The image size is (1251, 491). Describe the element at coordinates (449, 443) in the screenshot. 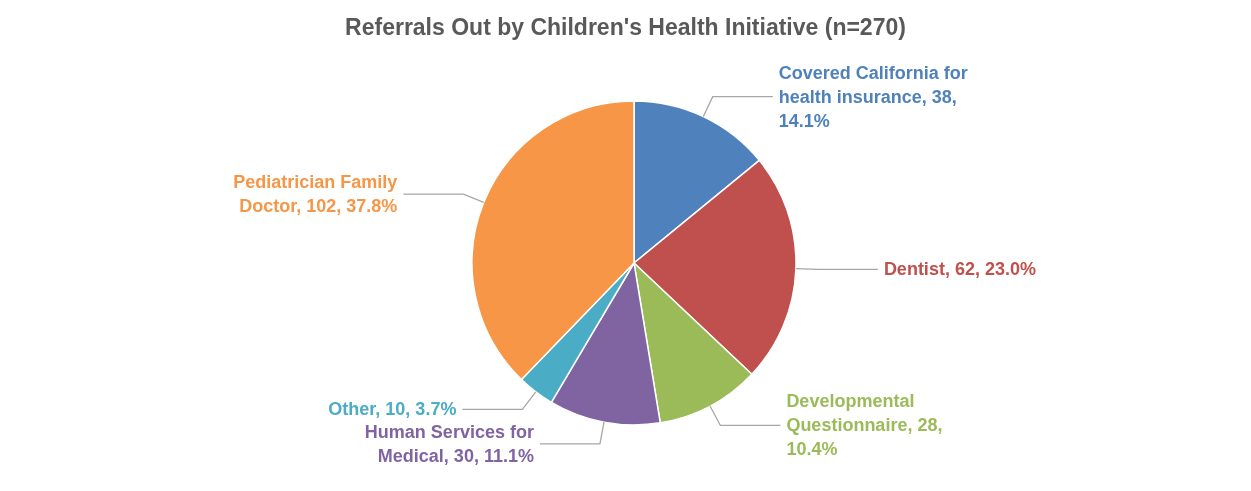

I see `slice-label: Human Services for Medical, 30, 11.1%` at that location.